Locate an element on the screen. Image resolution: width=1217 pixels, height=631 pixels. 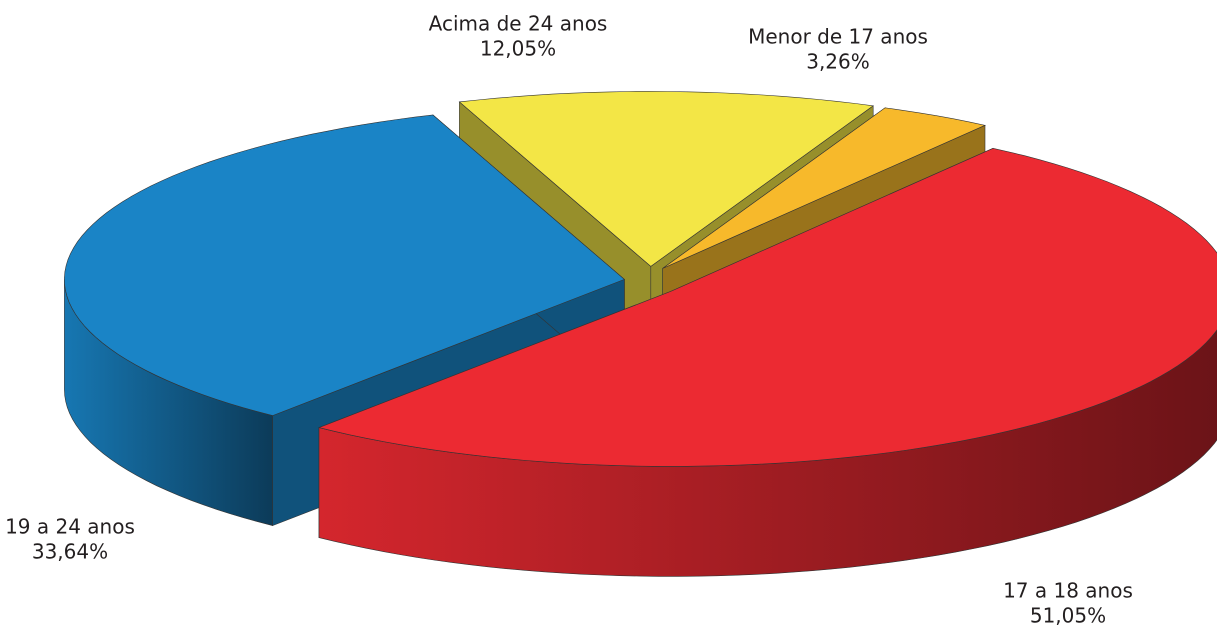
slice-value-label: 33,64% is located at coordinates (70, 552).